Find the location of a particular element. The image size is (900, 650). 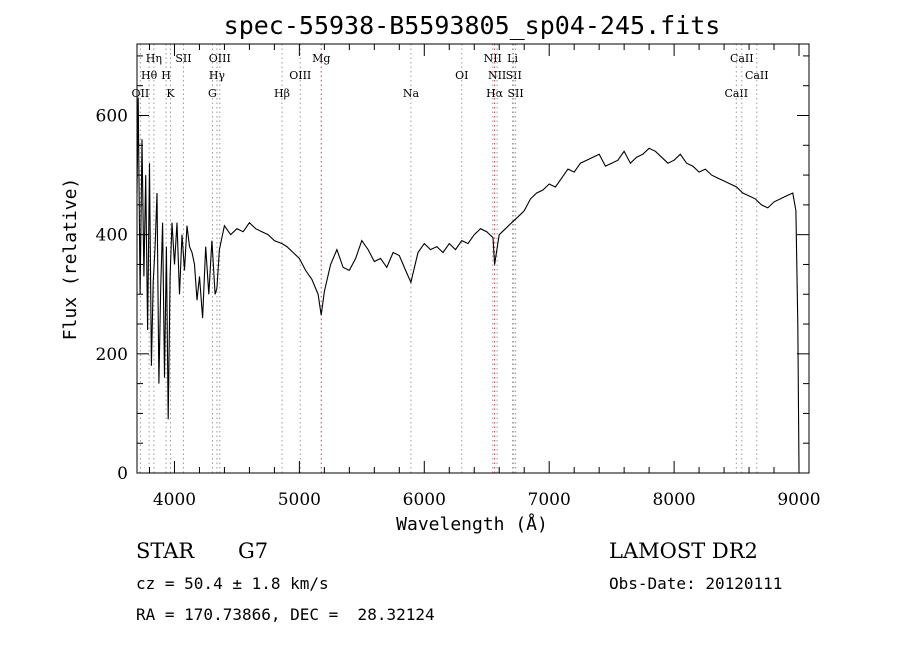

marker-label: Mg is located at coordinates (321, 58).